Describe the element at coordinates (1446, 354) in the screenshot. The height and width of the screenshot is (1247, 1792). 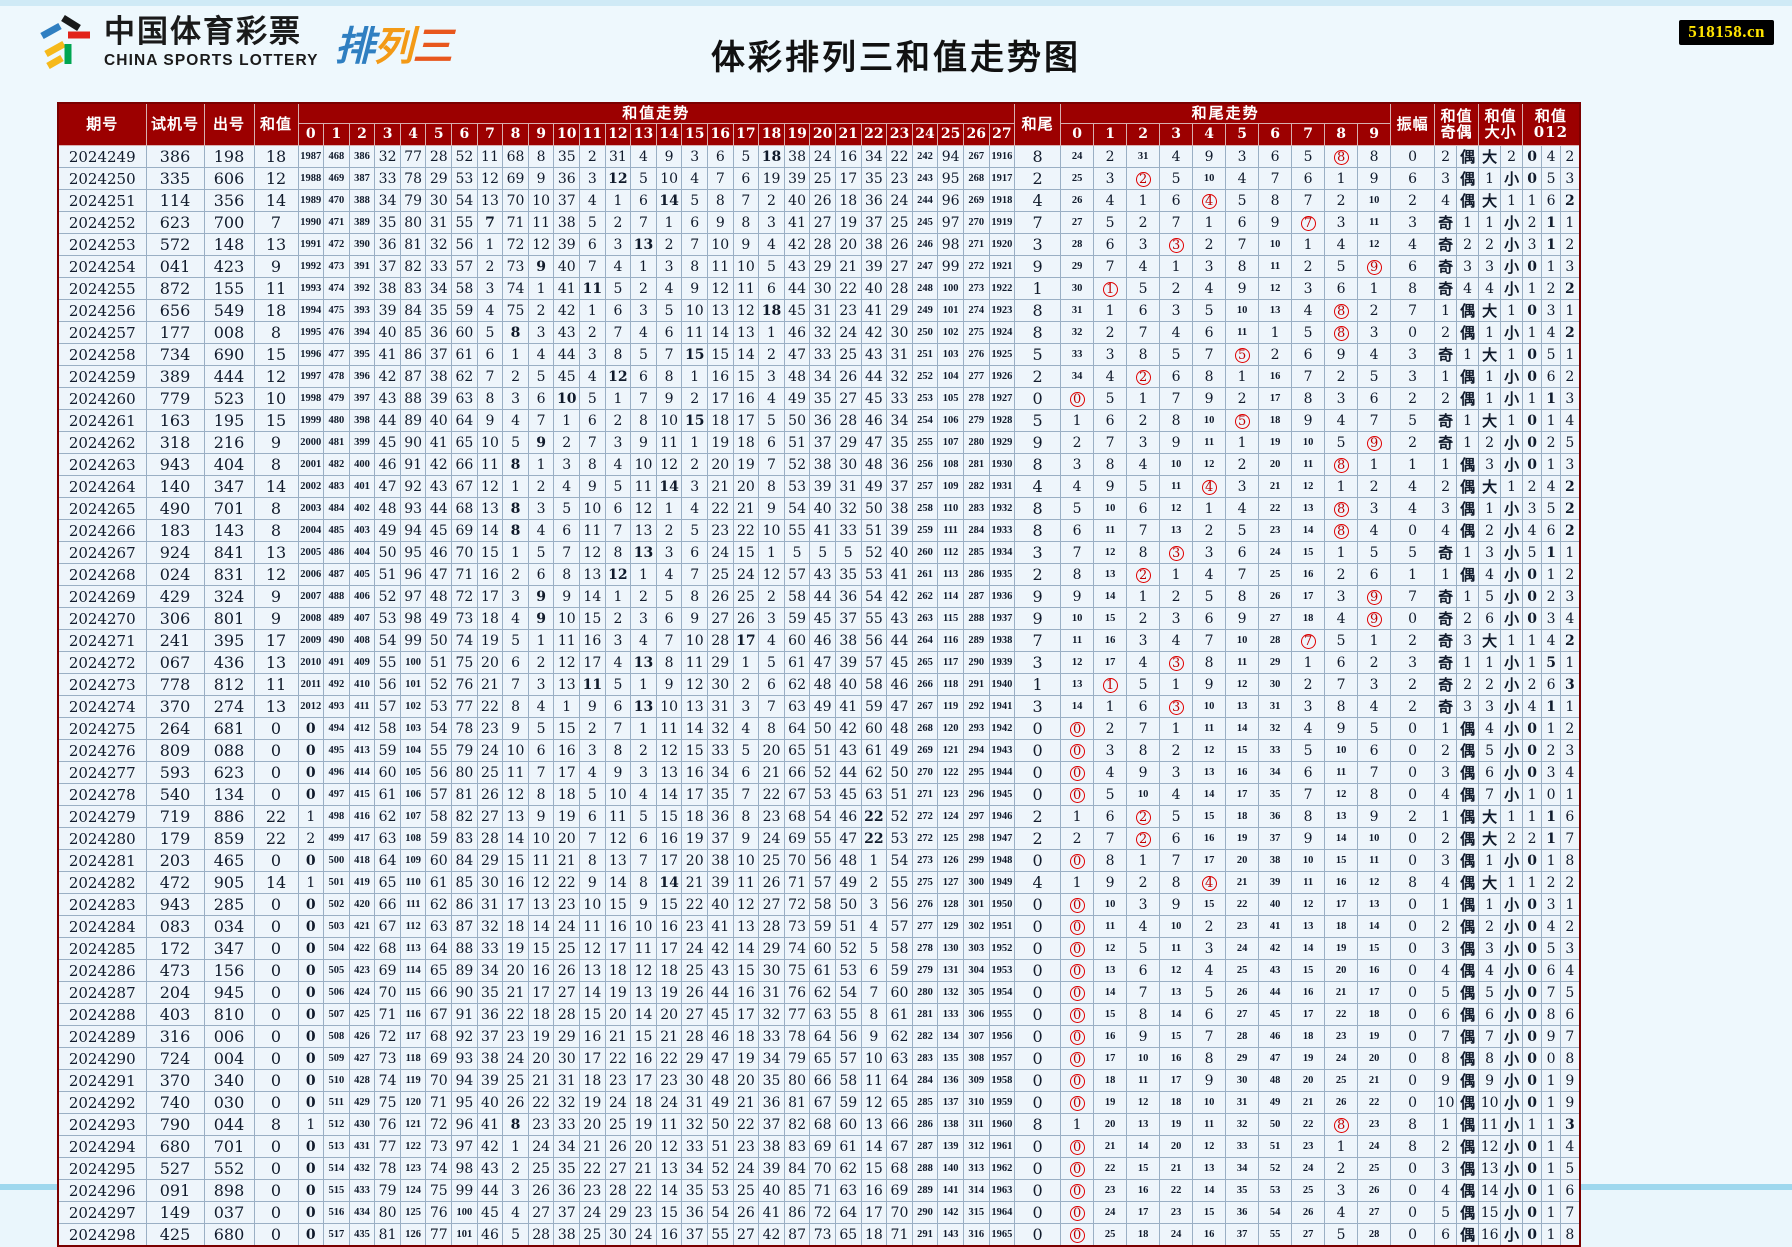
I see `cell-odd-even-flag: 奇` at that location.